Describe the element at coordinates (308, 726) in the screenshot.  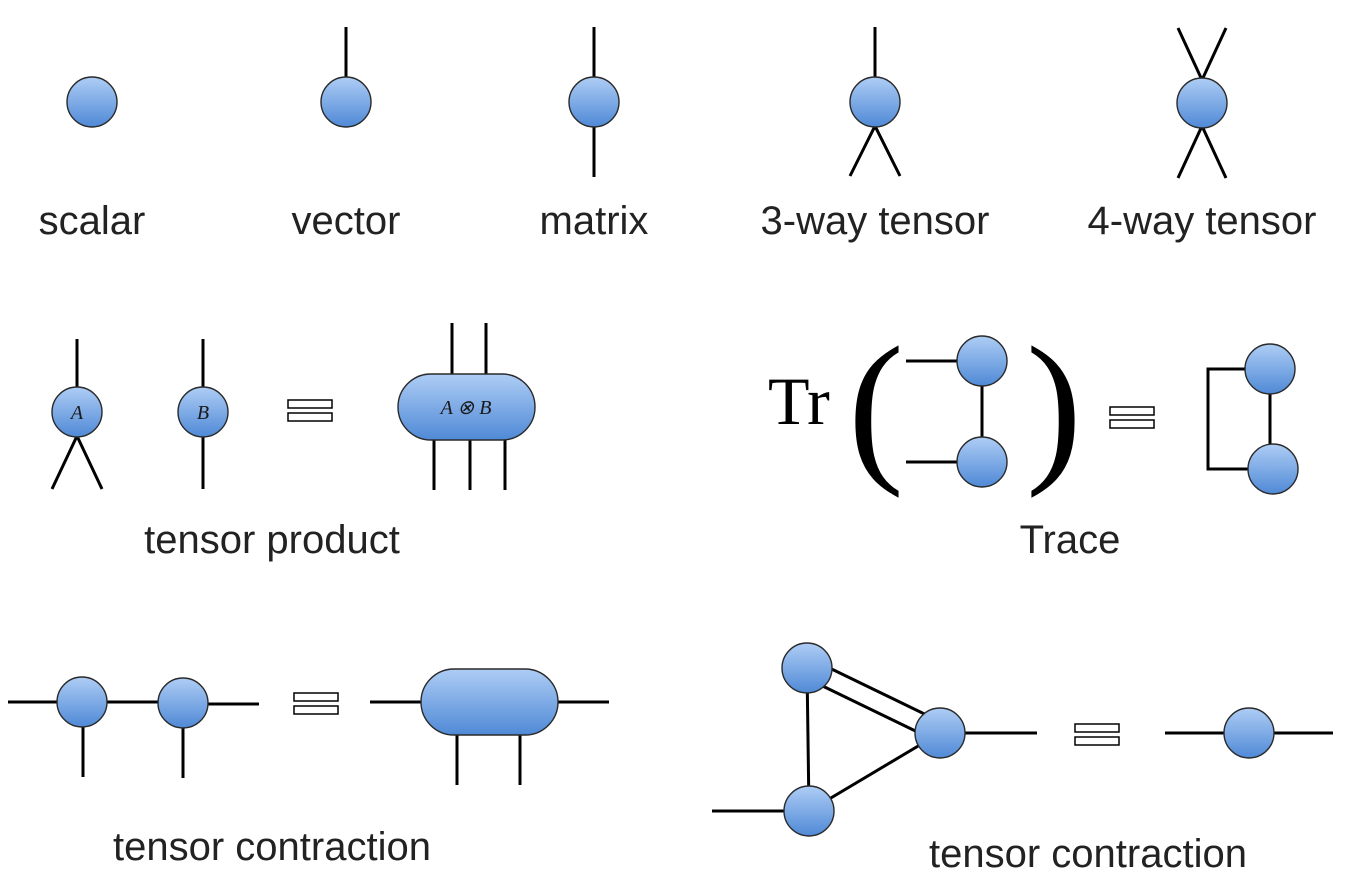
I see `contraction-left-diagram` at that location.